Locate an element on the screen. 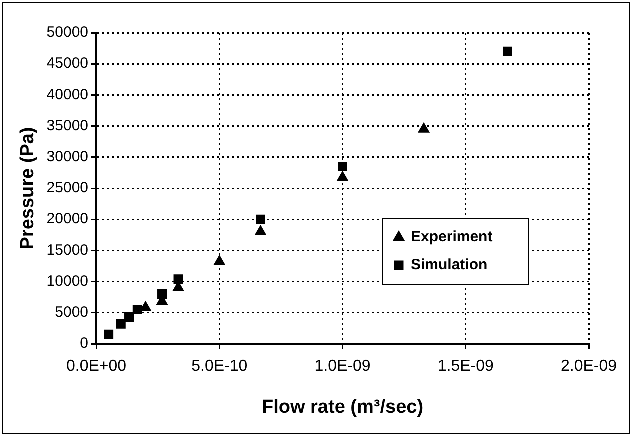 This screenshot has width=632, height=436. y-tick-label: 25000 is located at coordinates (67, 188).